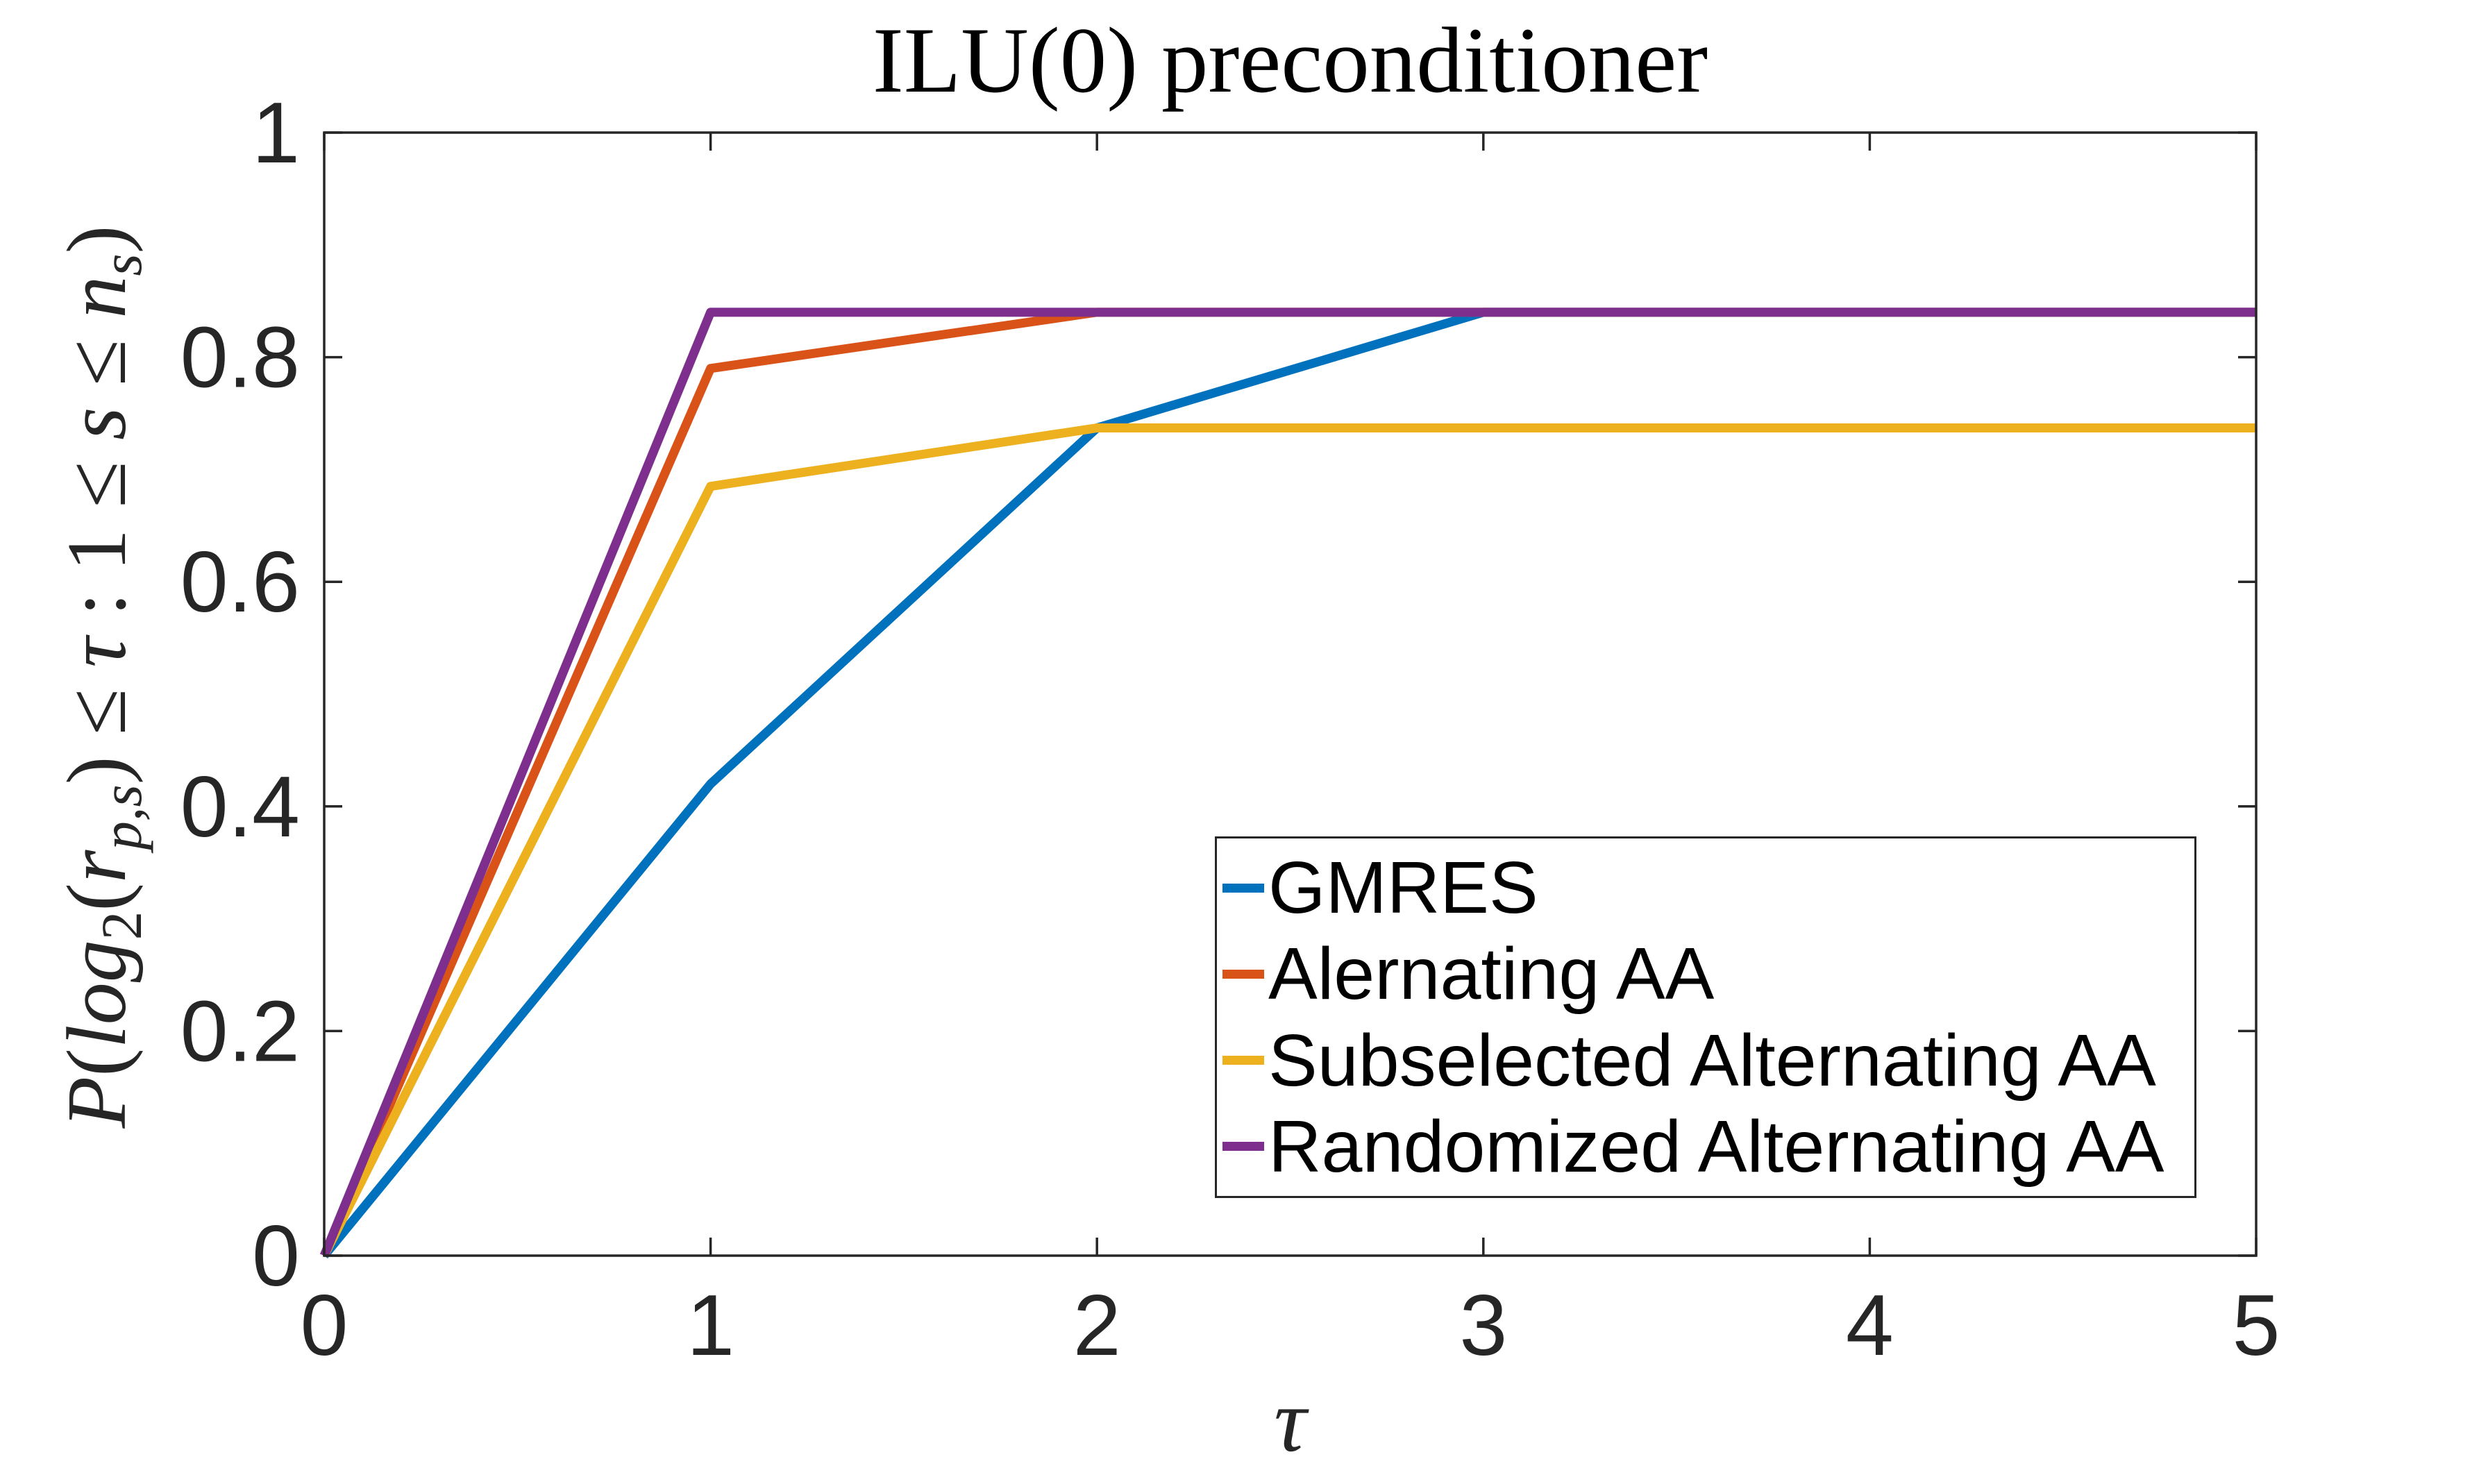  Describe the element at coordinates (1403, 888) in the screenshot. I see `legend-label-gmres: GMRES` at that location.